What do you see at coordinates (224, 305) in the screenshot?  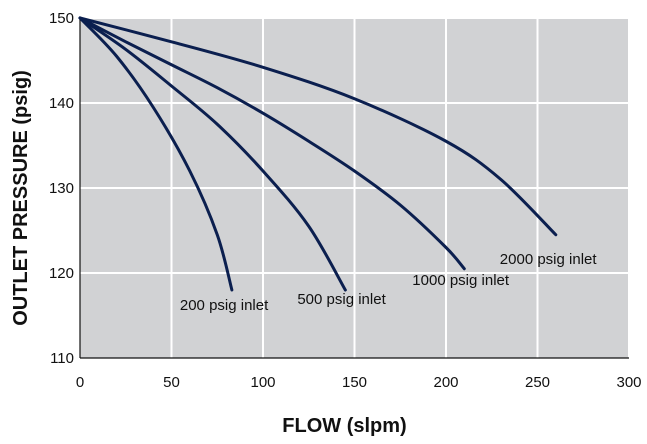 I see `series-label-0: 200 psig inlet` at bounding box center [224, 305].